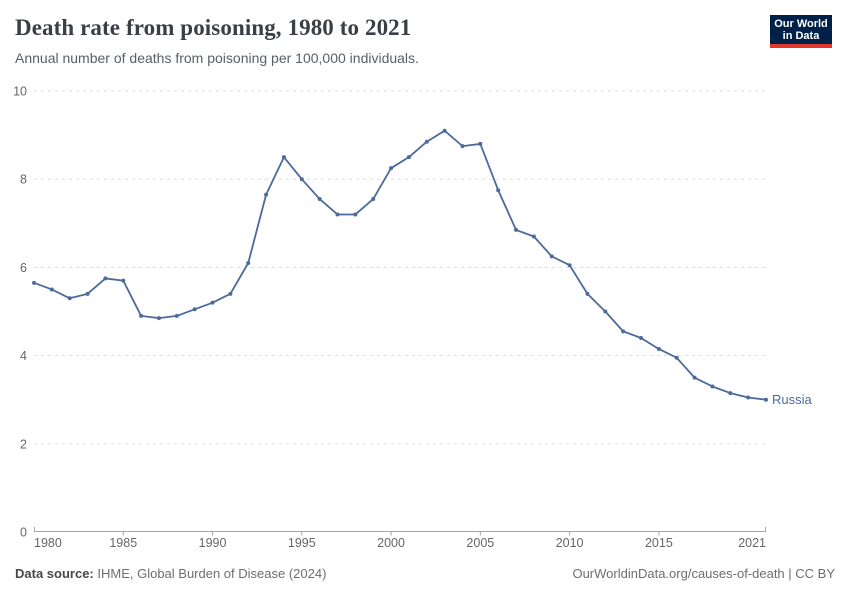 The image size is (850, 600). What do you see at coordinates (266, 194) in the screenshot?
I see `data-point-1993` at bounding box center [266, 194].